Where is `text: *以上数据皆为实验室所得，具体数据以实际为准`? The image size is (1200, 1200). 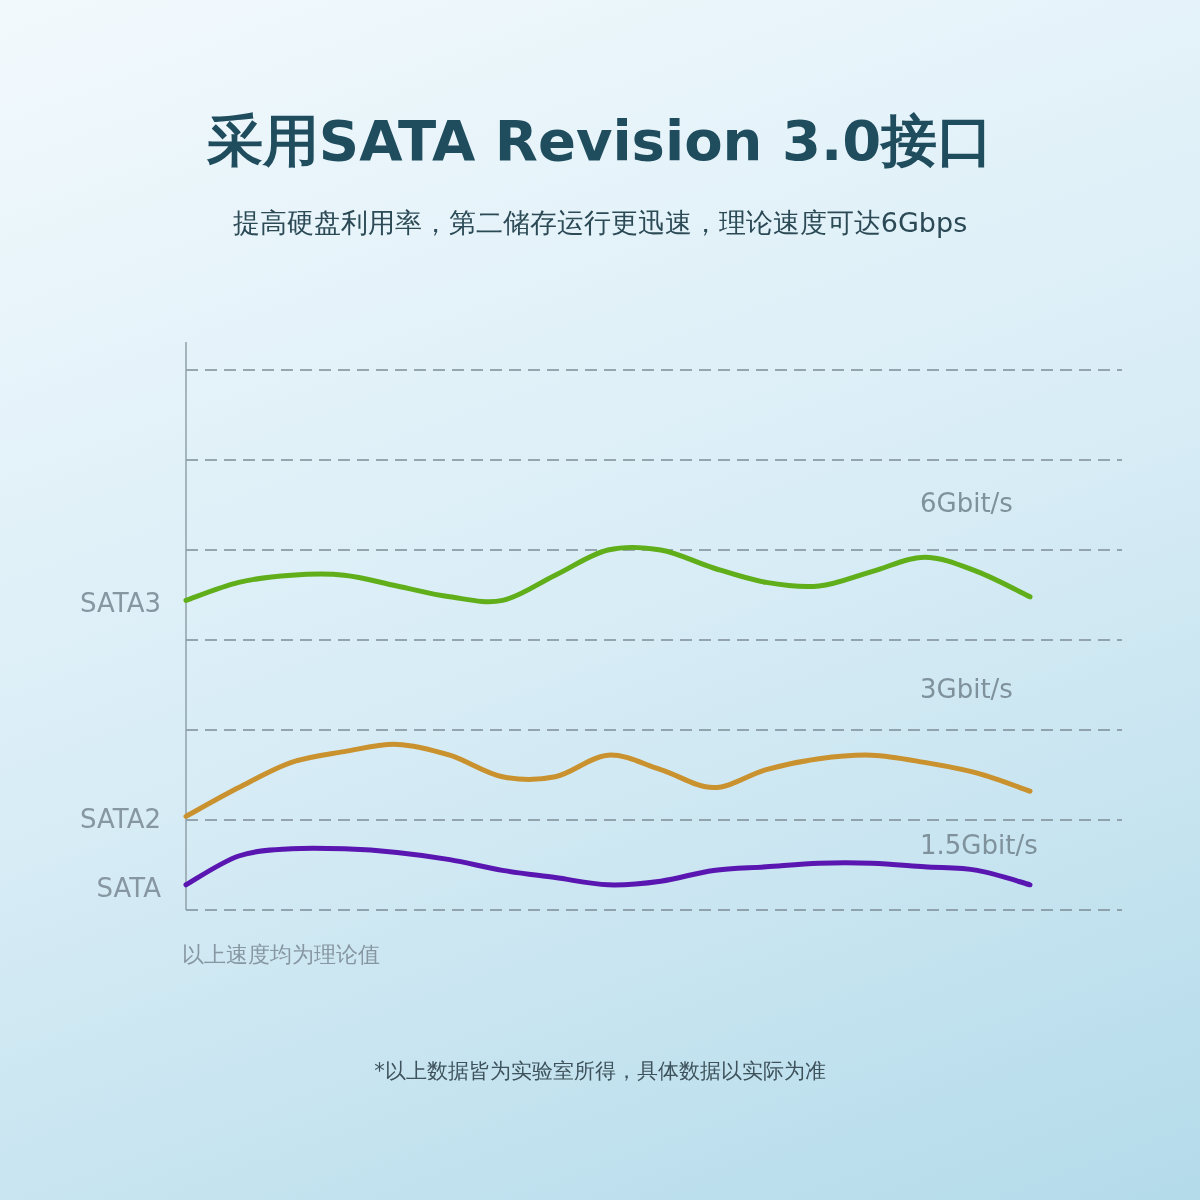
text: *以上数据皆为实验室所得，具体数据以实际为准 is located at coordinates (600, 1071).